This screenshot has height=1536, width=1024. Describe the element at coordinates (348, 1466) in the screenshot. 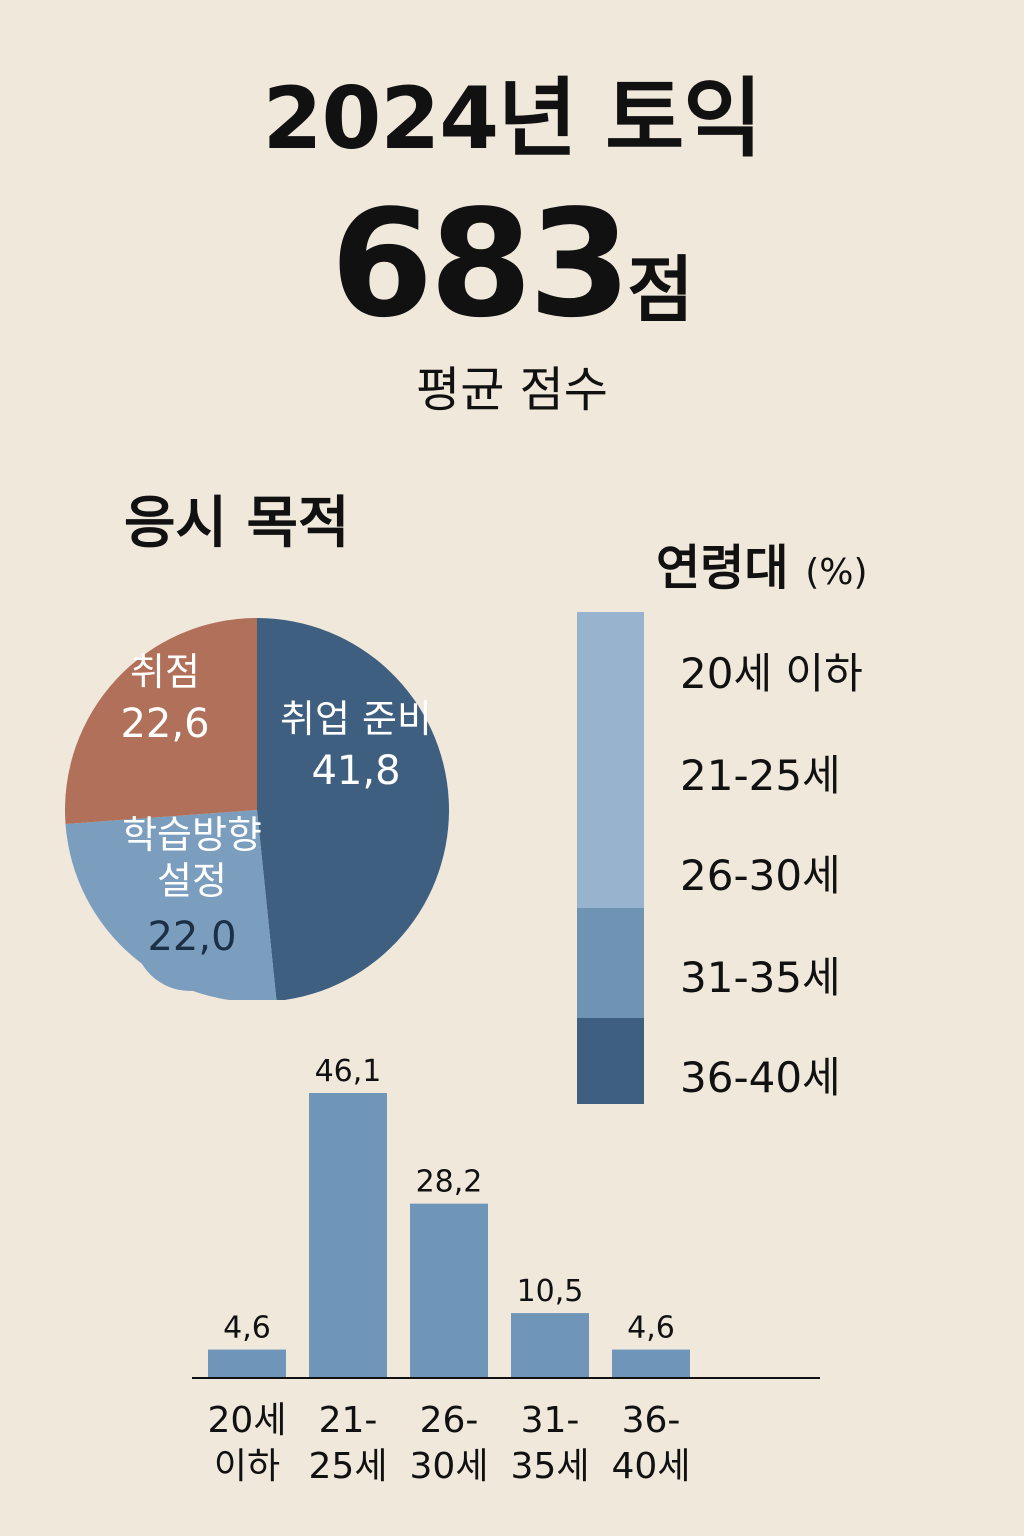

I see `bar-category-label: 25세` at that location.